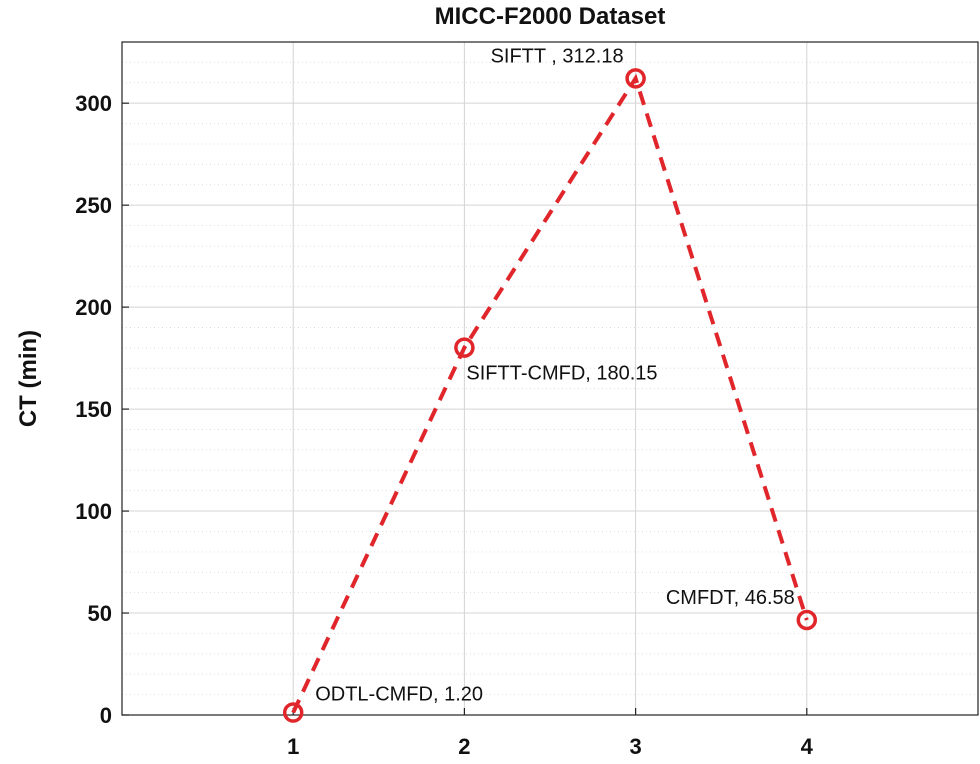  What do you see at coordinates (399, 695) in the screenshot?
I see `data-label: ODTL-CMFD, 1.20` at bounding box center [399, 695].